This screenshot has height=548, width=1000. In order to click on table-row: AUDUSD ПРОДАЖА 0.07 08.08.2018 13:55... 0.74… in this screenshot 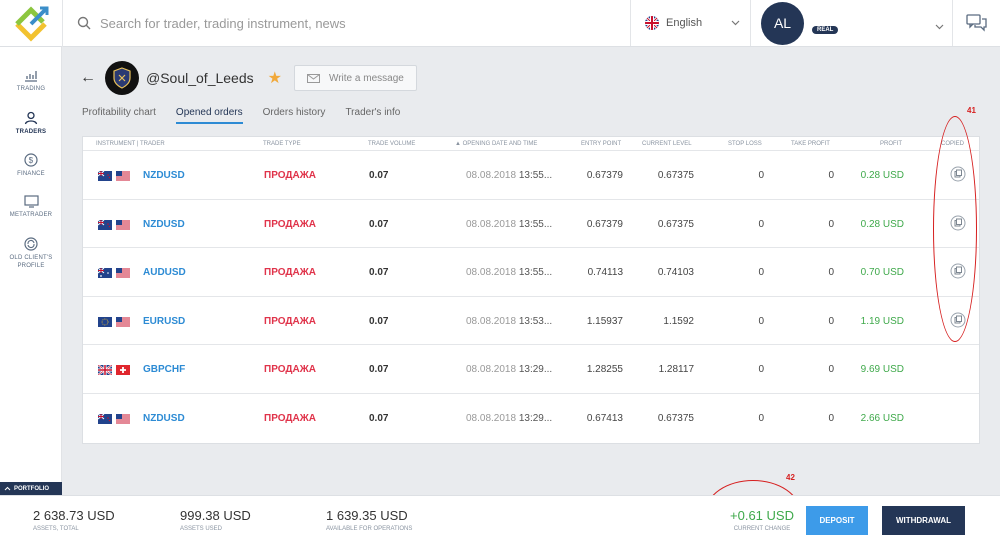, I will do `click(531, 272)`.